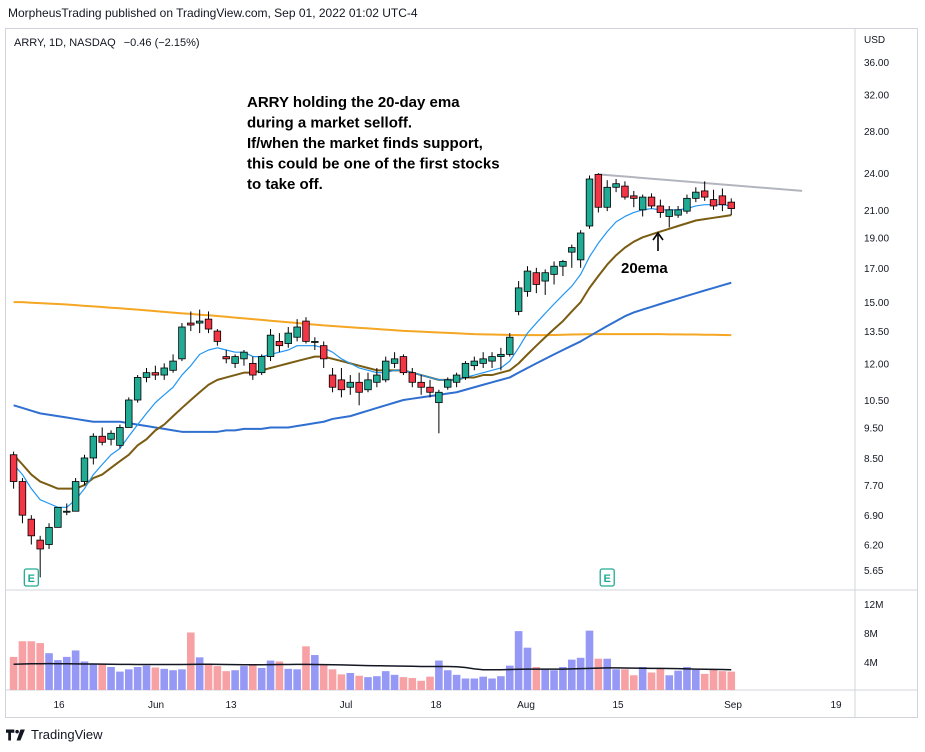 The width and height of the screenshot is (925, 752). I want to click on earnings-badge, so click(31, 577).